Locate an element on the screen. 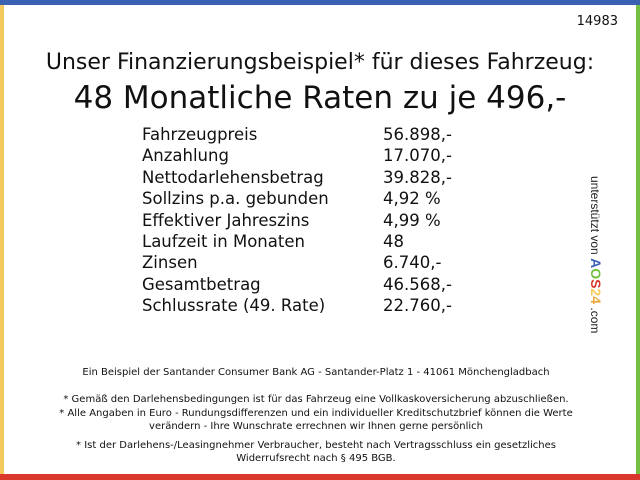  table-row: Laufzeit in Monaten 48 is located at coordinates (297, 241).